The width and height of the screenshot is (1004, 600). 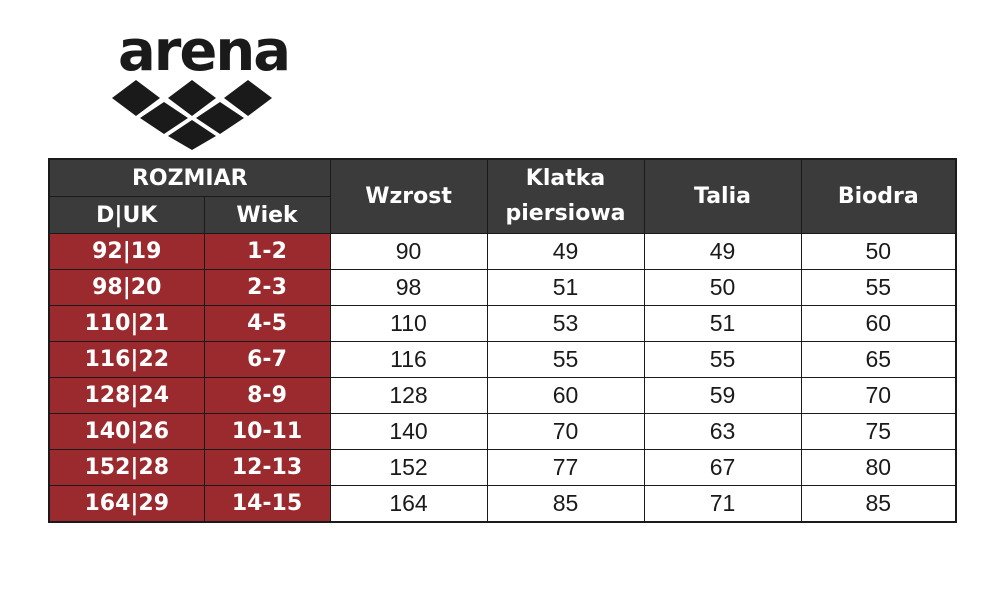 I want to click on height-cell: 90, so click(x=408, y=251).